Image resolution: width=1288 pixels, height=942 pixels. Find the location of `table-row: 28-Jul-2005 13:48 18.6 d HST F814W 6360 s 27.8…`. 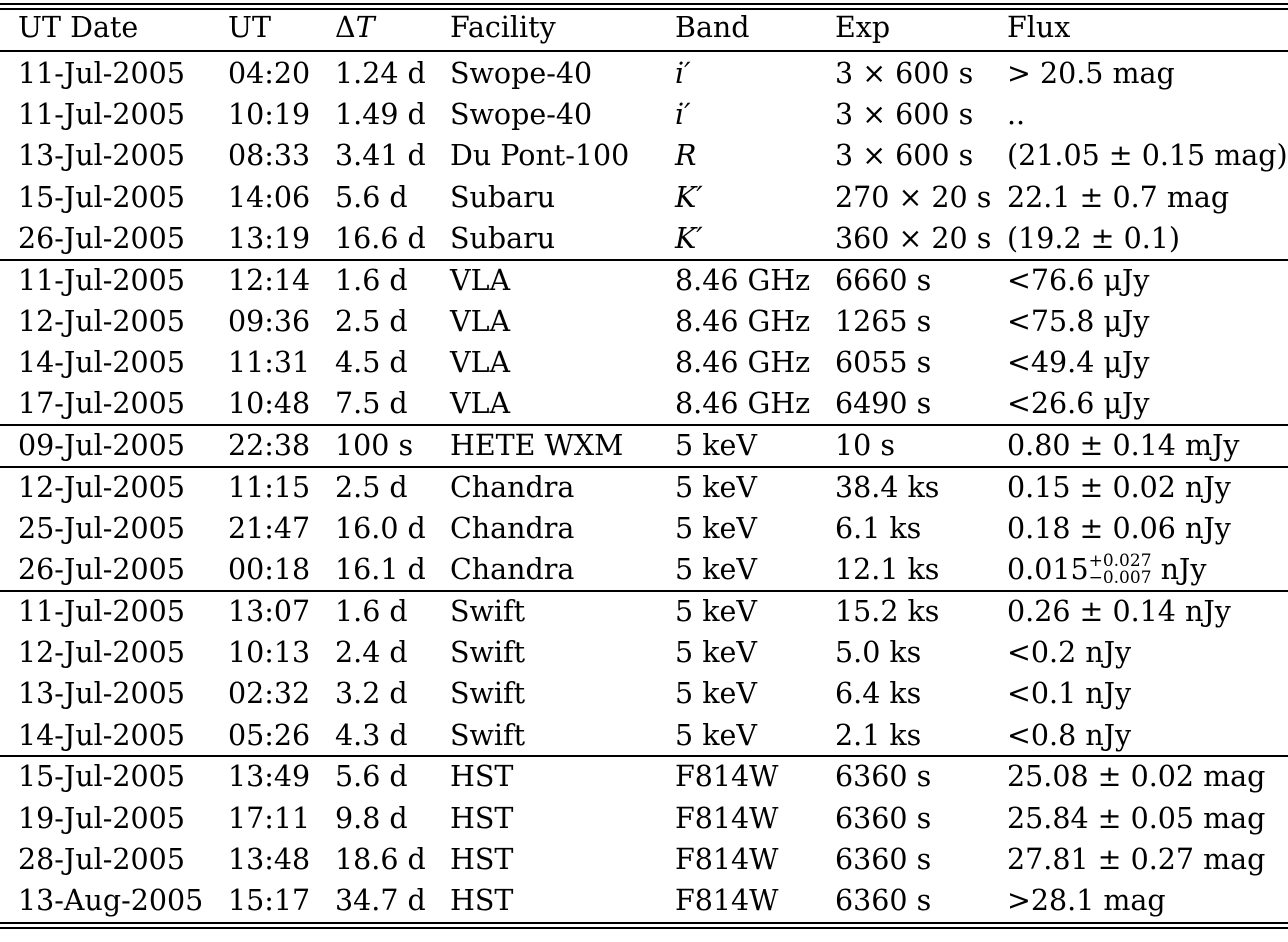

table-row: 28-Jul-2005 13:48 18.6 d HST F814W 6360 s 27.8… is located at coordinates (644, 859).